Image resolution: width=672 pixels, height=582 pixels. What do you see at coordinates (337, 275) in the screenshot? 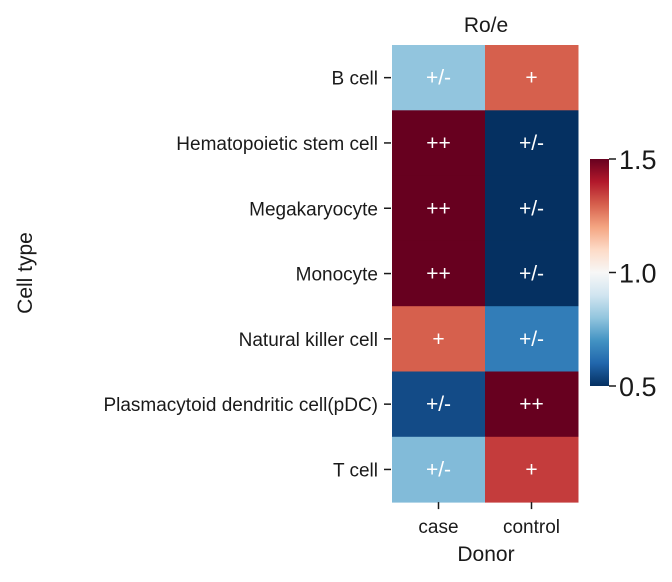
I see `y-tick-label: Monocyte` at bounding box center [337, 275].